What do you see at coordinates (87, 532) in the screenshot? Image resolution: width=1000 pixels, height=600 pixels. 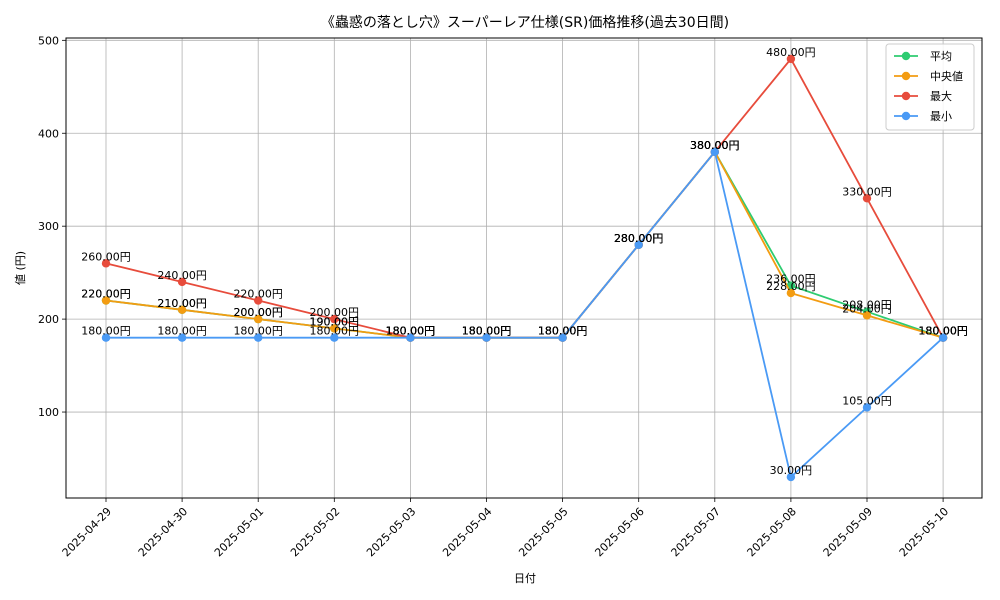 I see `x-tick-label: 2025-04-29` at bounding box center [87, 532].